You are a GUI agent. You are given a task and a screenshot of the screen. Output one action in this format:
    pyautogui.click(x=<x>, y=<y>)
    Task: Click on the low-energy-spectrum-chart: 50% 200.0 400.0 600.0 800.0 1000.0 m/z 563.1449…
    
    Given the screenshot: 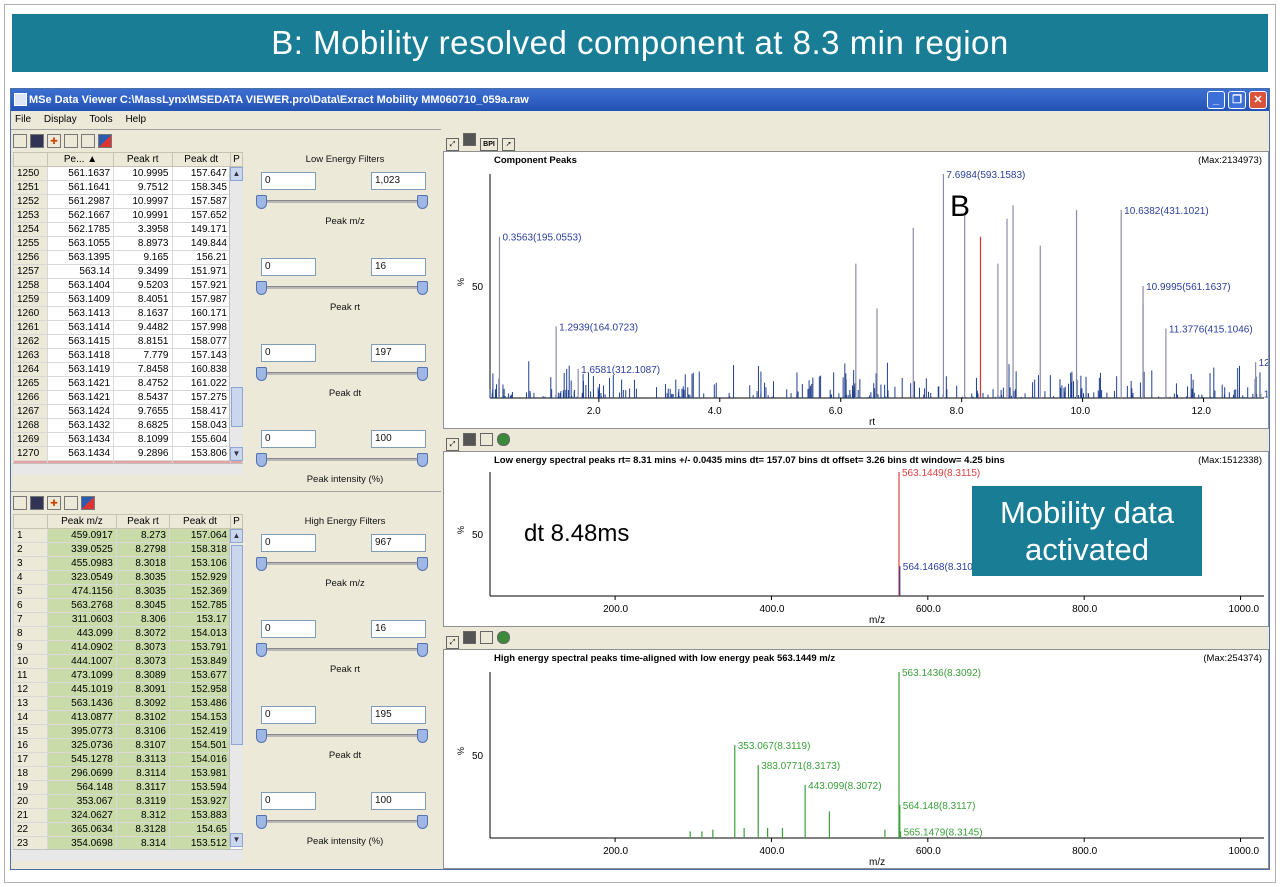 What is the action you would take?
    pyautogui.click(x=856, y=539)
    